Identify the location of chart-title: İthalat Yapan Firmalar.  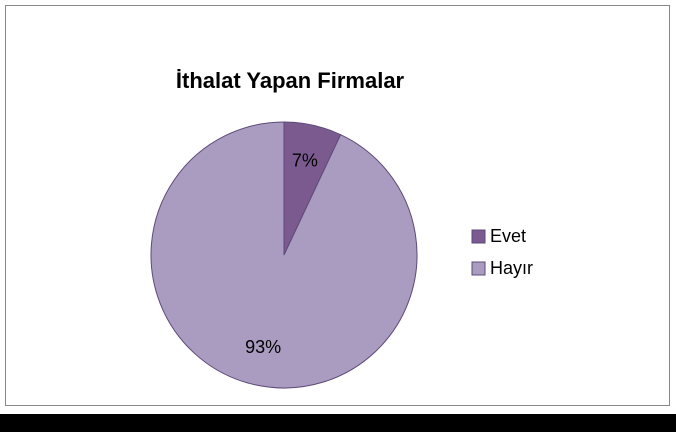
(290, 80).